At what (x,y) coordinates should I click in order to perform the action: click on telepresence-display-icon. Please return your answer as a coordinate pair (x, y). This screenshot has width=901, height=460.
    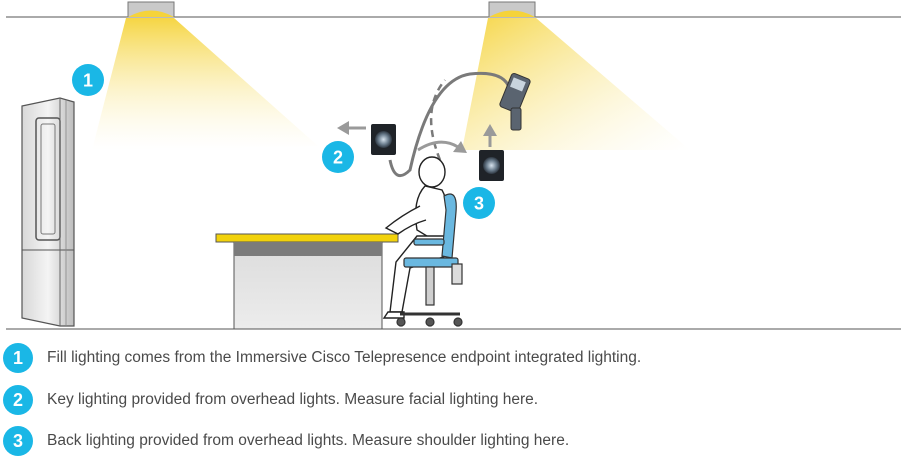
    Looking at the image, I should click on (48, 212).